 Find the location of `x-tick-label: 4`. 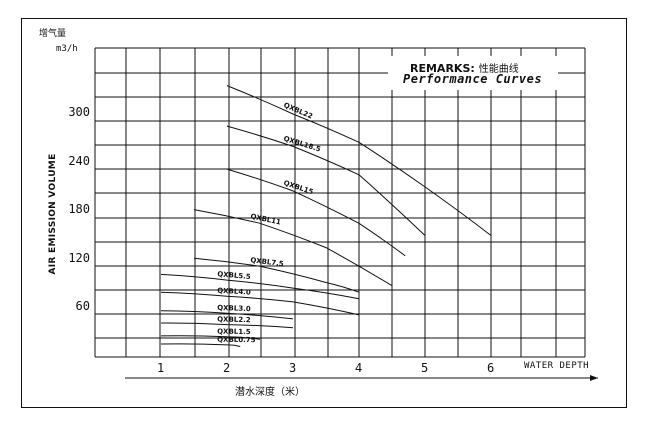

x-tick-label: 4 is located at coordinates (359, 368).